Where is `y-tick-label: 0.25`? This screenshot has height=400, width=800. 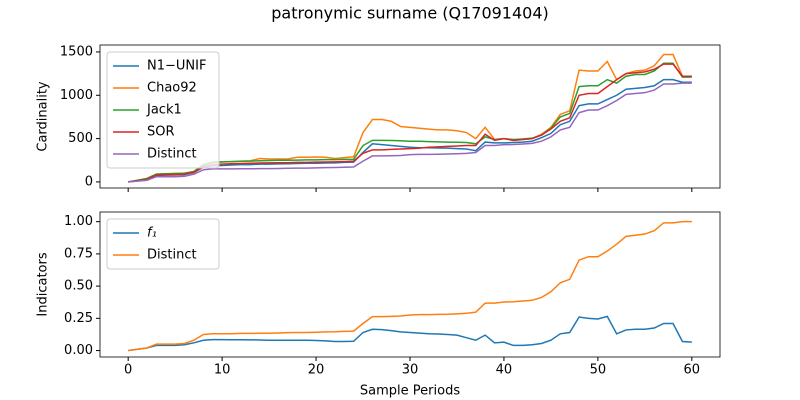
y-tick-label: 0.25 is located at coordinates (78, 318).